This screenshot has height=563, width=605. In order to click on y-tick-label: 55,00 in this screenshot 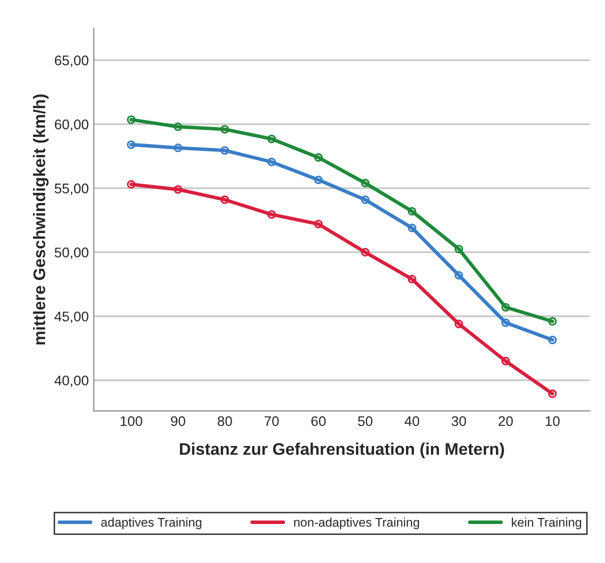, I will do `click(71, 190)`.